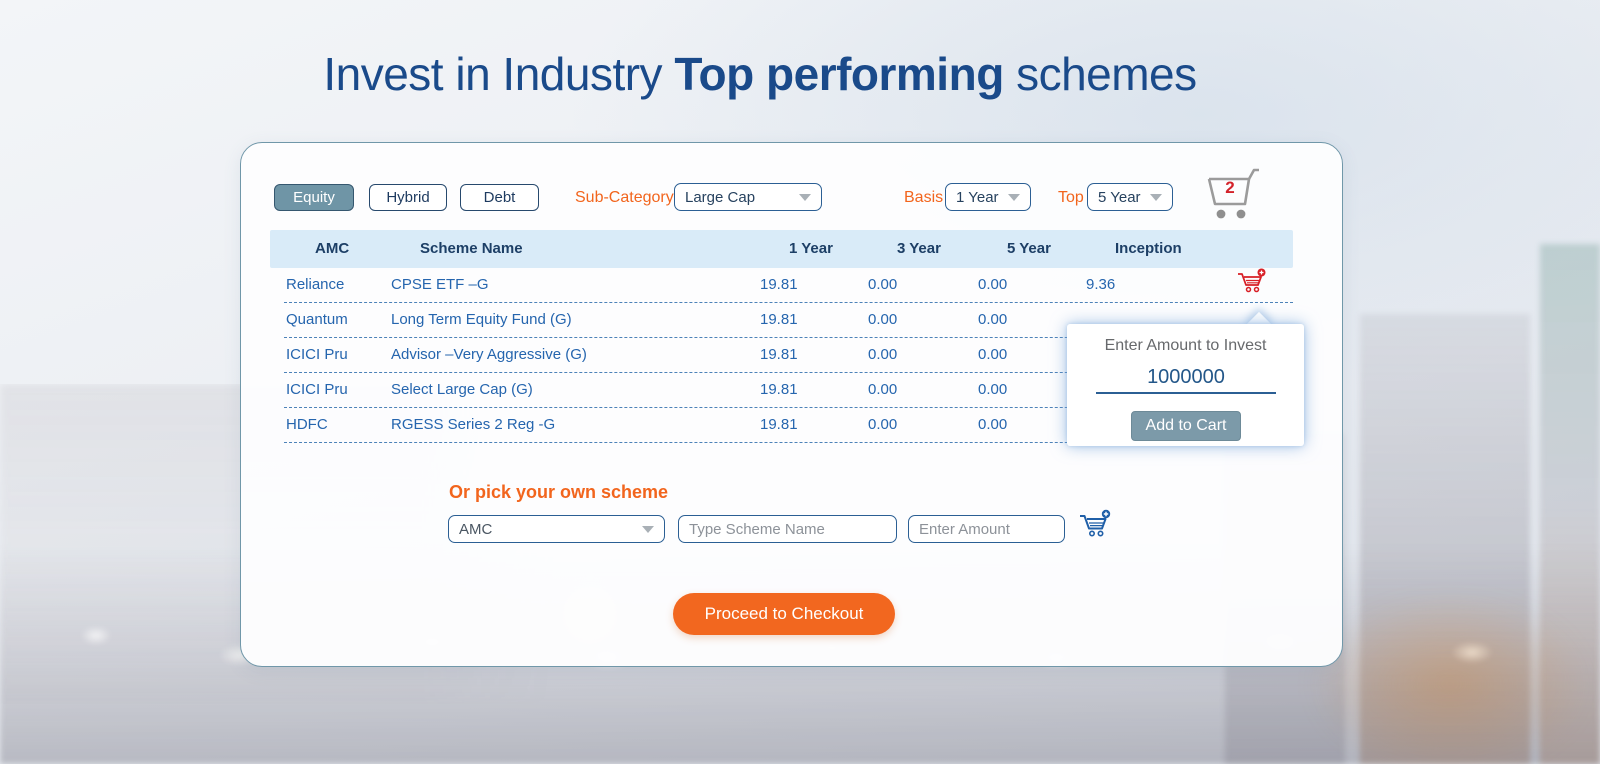  Describe the element at coordinates (314, 197) in the screenshot. I see `tab-equity: Equity` at that location.